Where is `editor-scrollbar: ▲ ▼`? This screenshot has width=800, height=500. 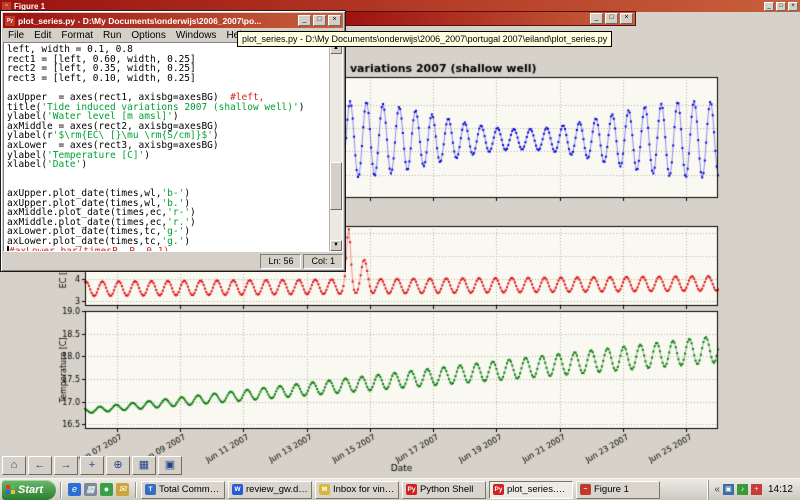 editor-scrollbar: ▲ ▼ is located at coordinates (335, 147).